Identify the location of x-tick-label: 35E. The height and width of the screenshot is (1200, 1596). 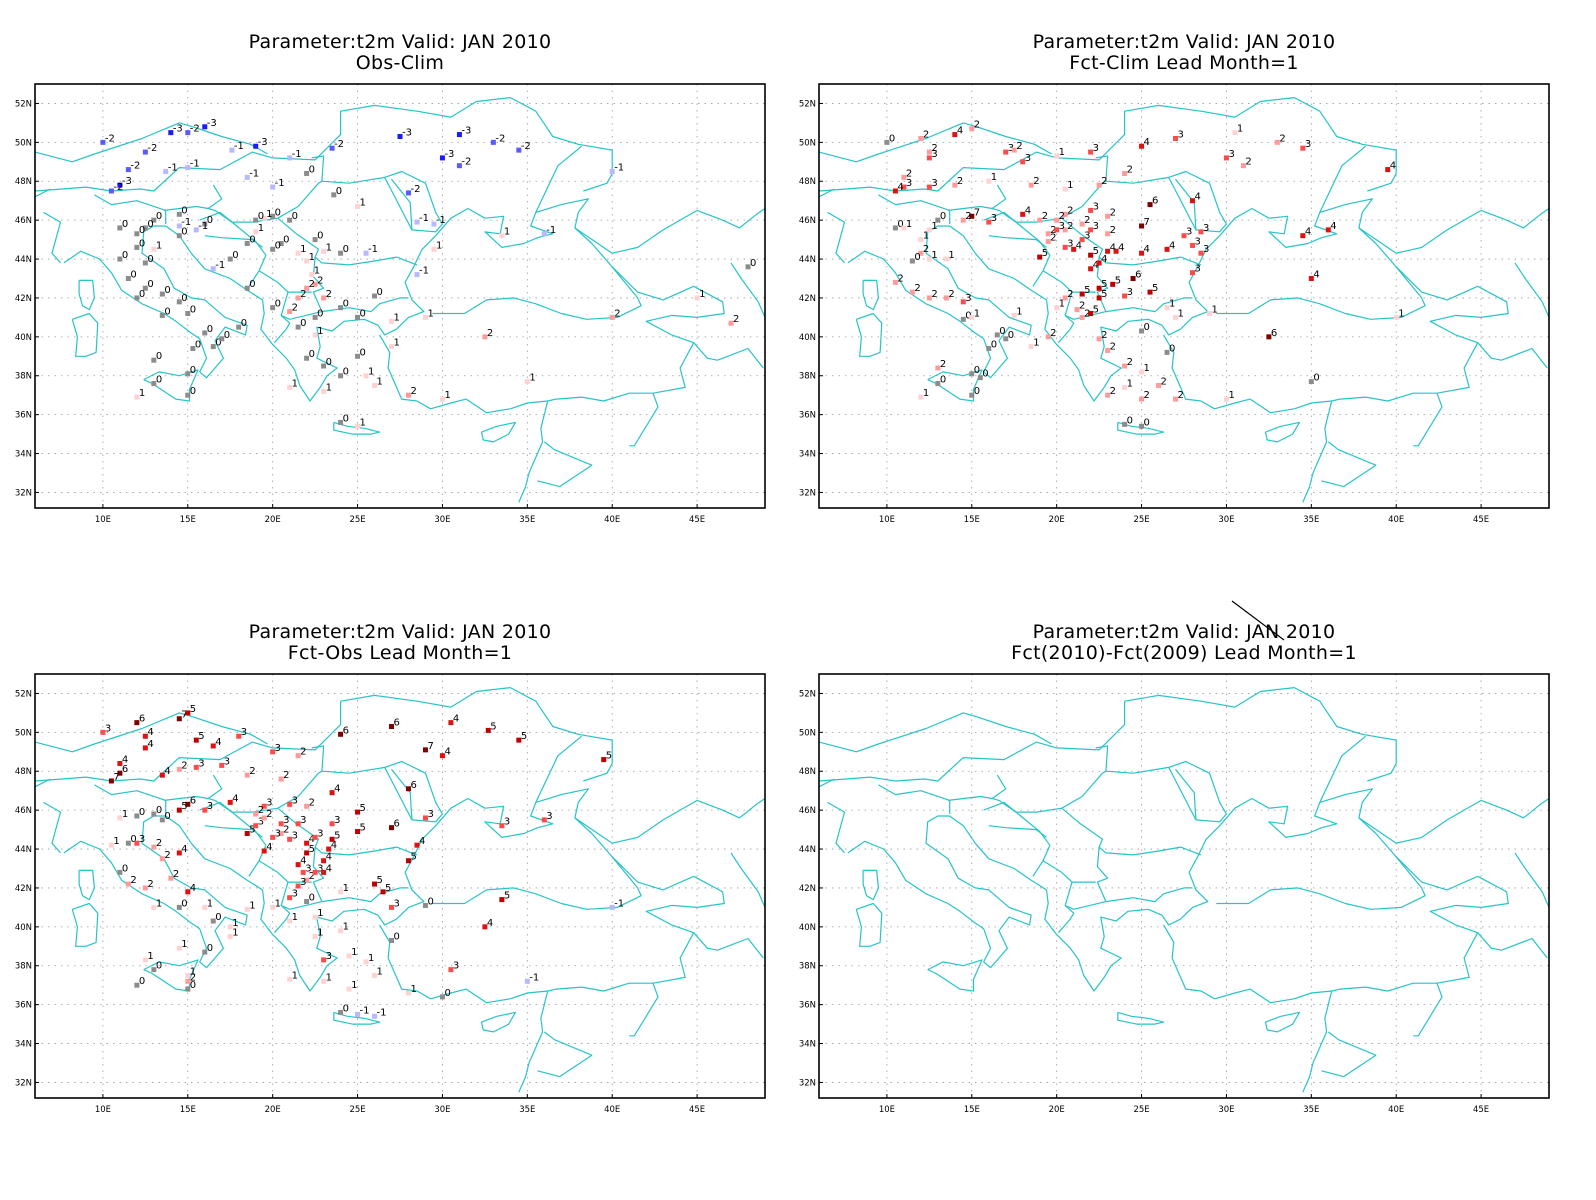
(1311, 520).